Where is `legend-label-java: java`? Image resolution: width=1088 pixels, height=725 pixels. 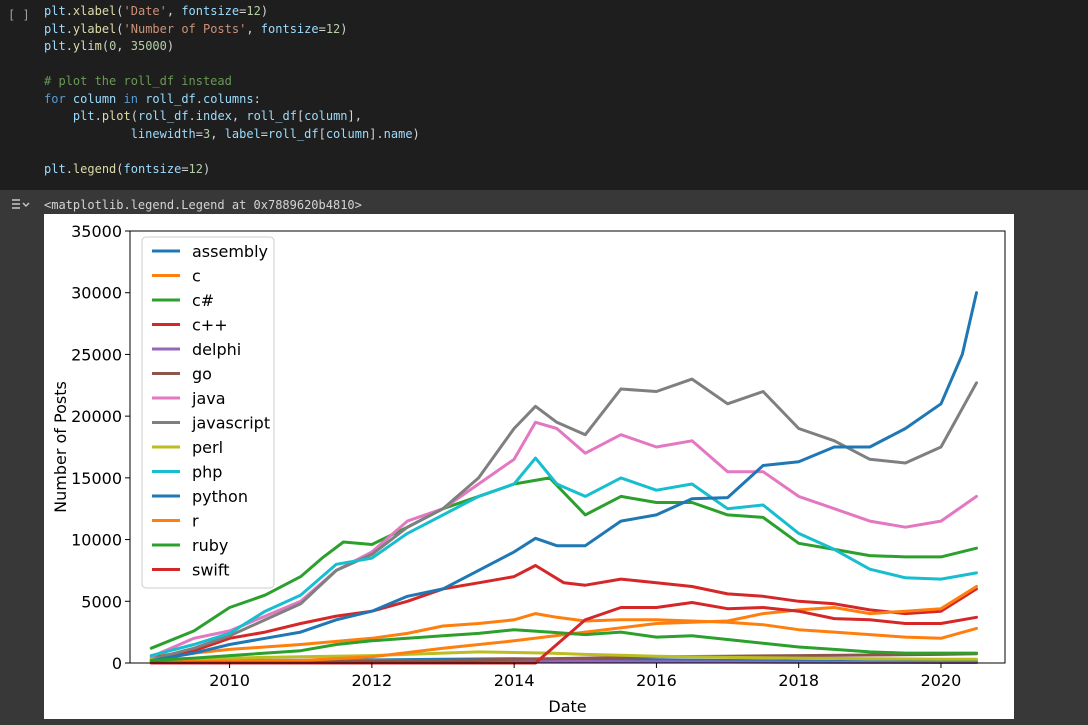
legend-label-java: java is located at coordinates (208, 398).